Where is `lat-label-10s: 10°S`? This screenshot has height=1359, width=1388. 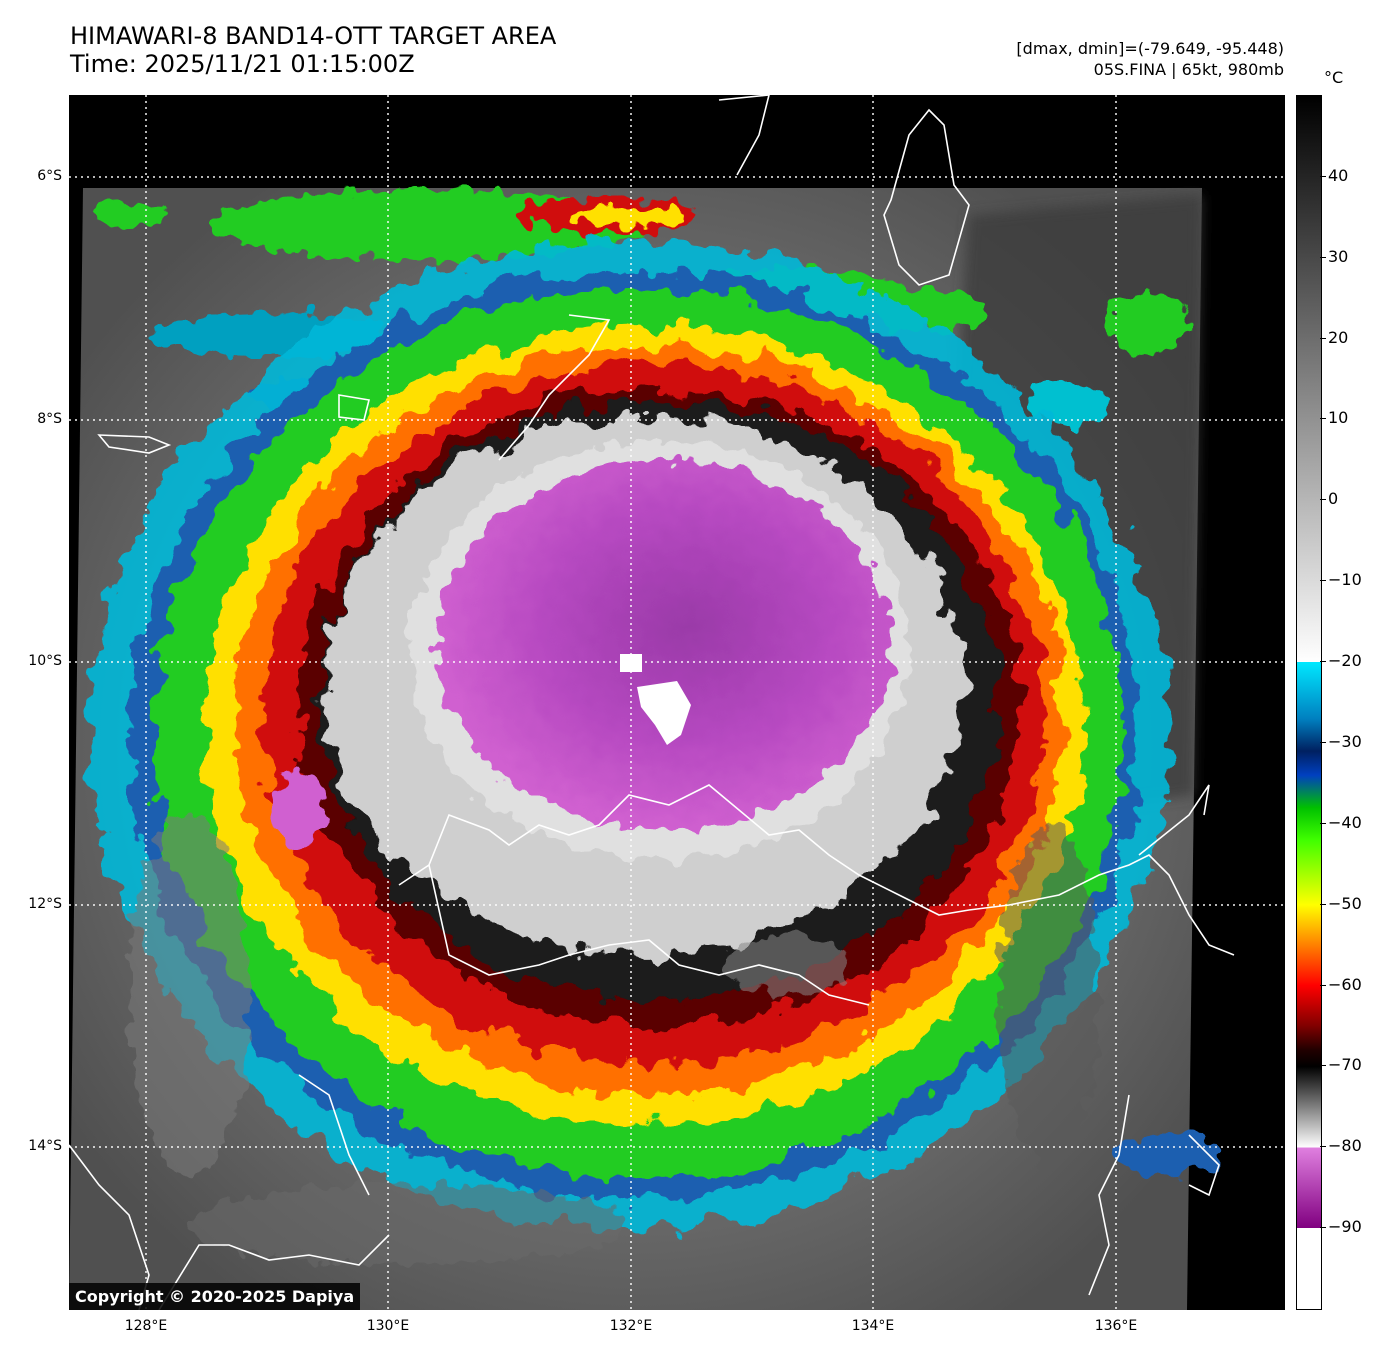
lat-label-10s: 10°S is located at coordinates (45, 661).